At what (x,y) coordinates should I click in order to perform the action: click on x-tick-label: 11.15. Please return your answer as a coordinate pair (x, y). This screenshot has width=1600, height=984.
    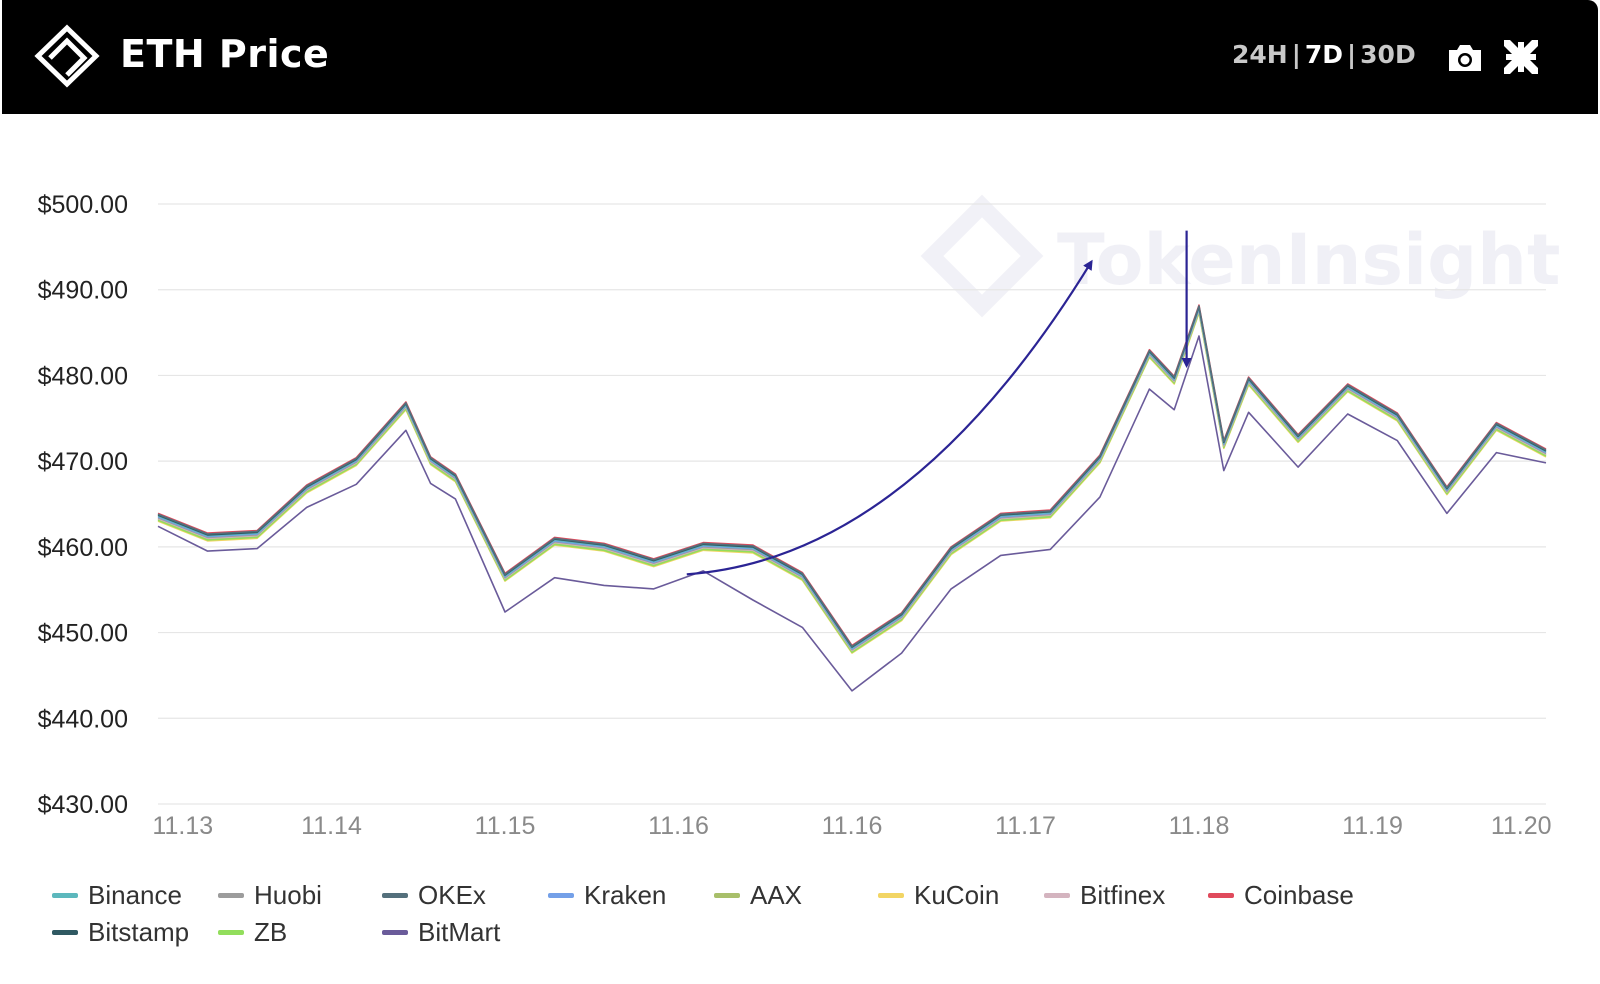
    Looking at the image, I should click on (505, 826).